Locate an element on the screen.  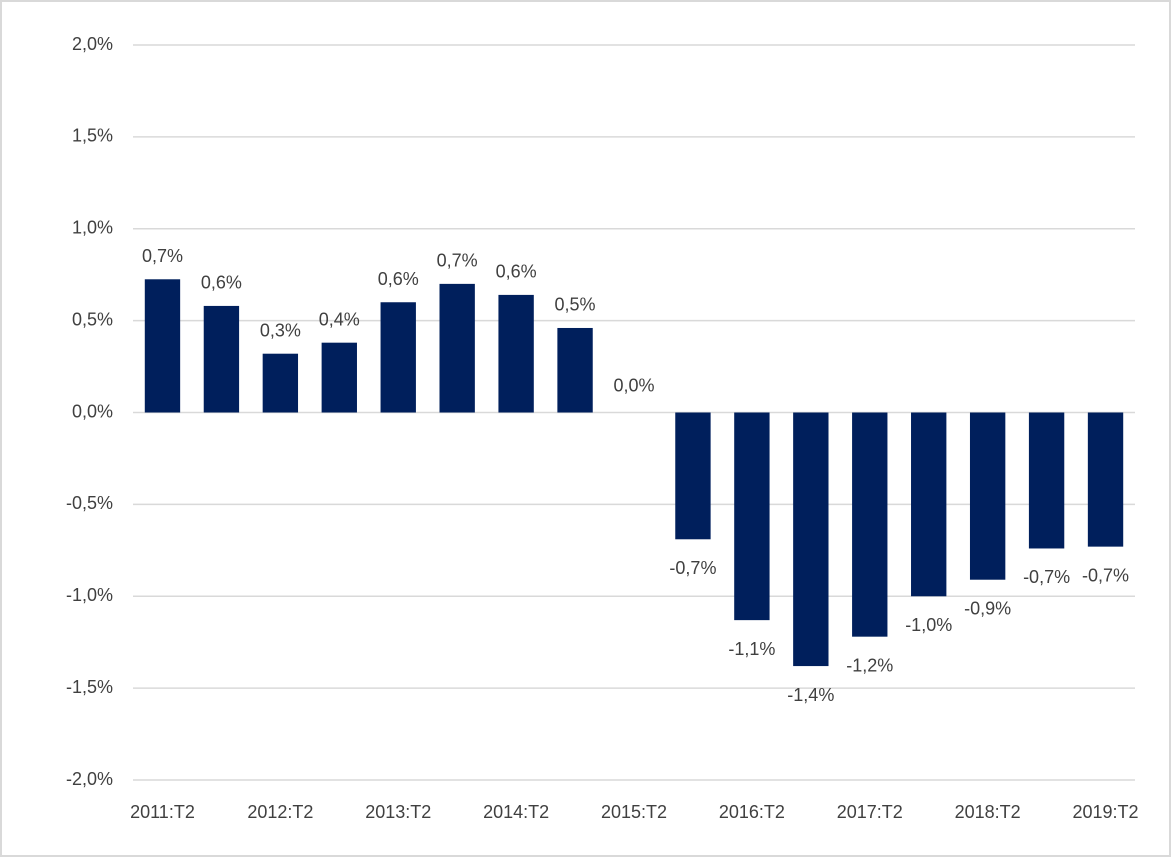
x-tick-label: 2014:T2 is located at coordinates (516, 812).